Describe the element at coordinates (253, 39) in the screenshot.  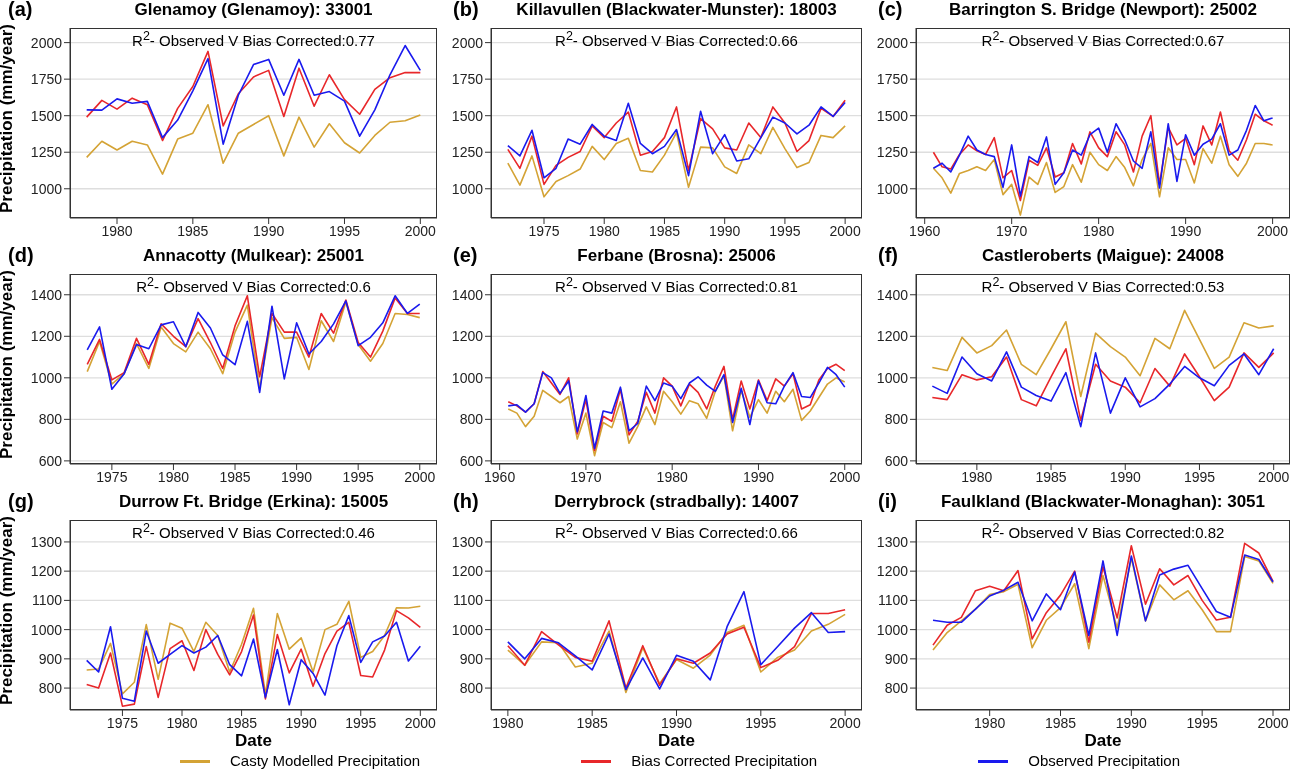
I see `annotation: R$^{2}$- Observed V Bias Corrected:0.77` at that location.